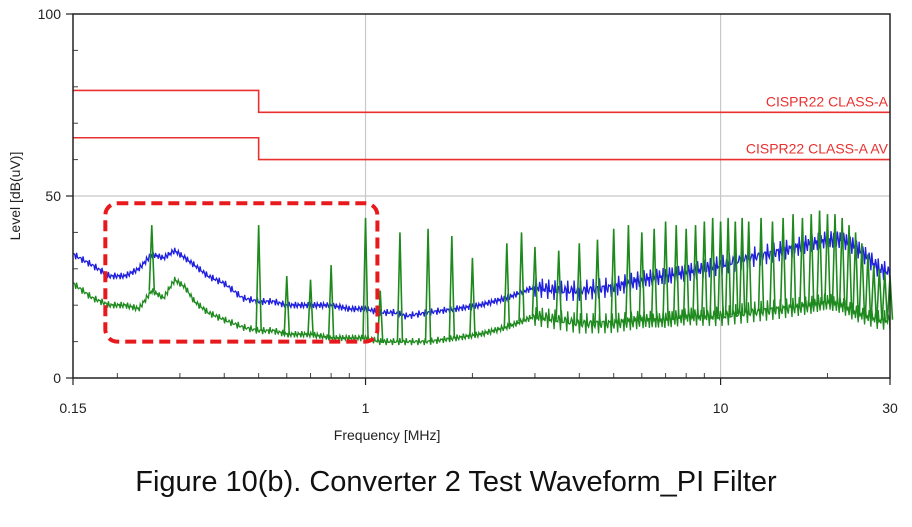 Image resolution: width=912 pixels, height=527 pixels. Describe the element at coordinates (481, 125) in the screenshot. I see `limit-lines: CISPR22 CLASS-A CISPR22 CLASS-A AV` at that location.